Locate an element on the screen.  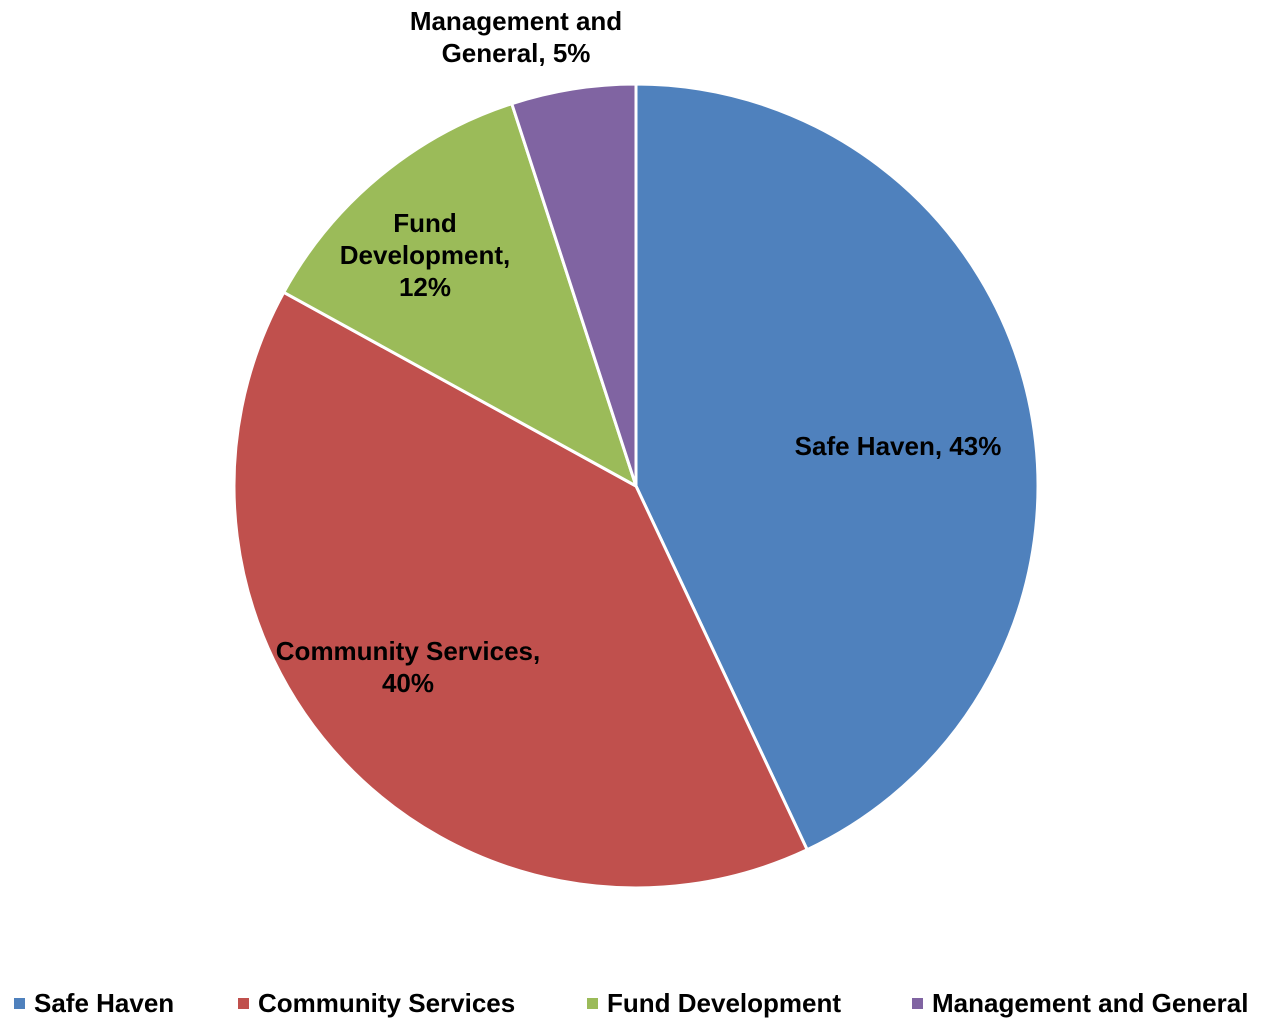
data-label-line: Development, is located at coordinates (425, 255).